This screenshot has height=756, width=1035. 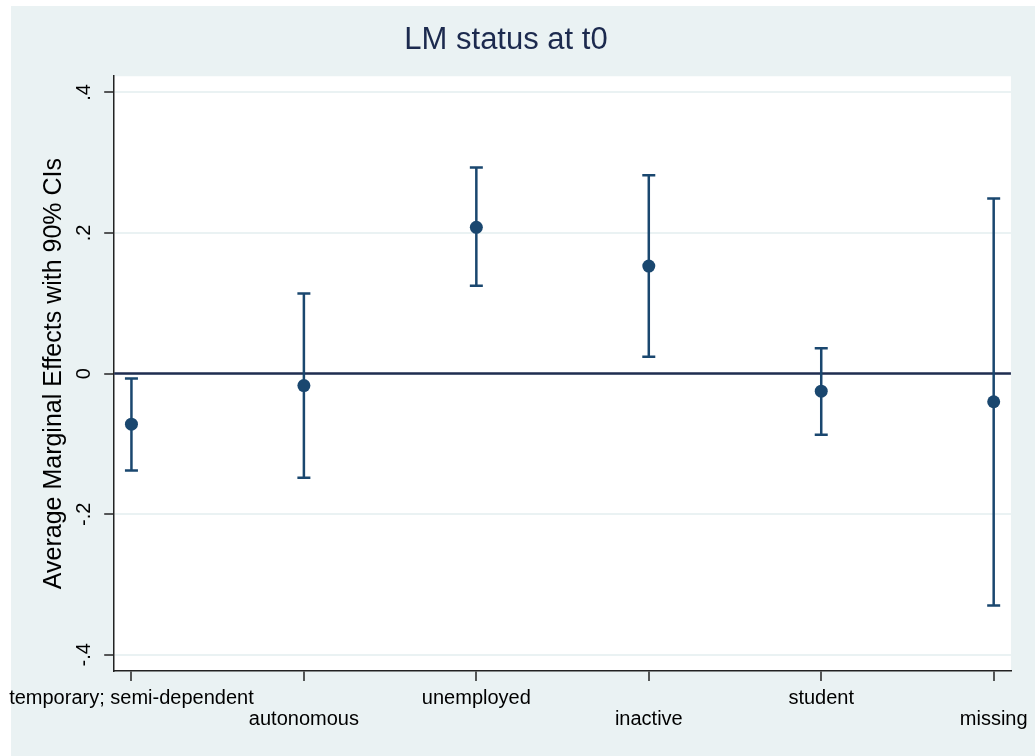 I want to click on x-tick-label: student, so click(x=821, y=697).